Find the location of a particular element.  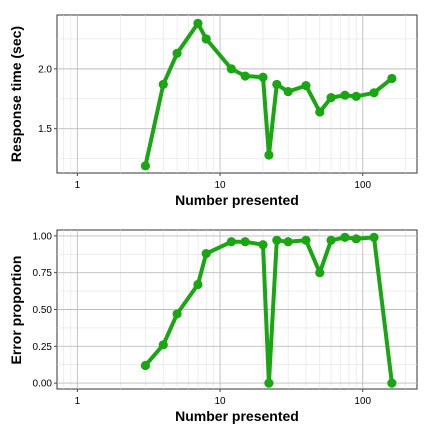

y-tick-label: 0.25 is located at coordinates (43, 347).